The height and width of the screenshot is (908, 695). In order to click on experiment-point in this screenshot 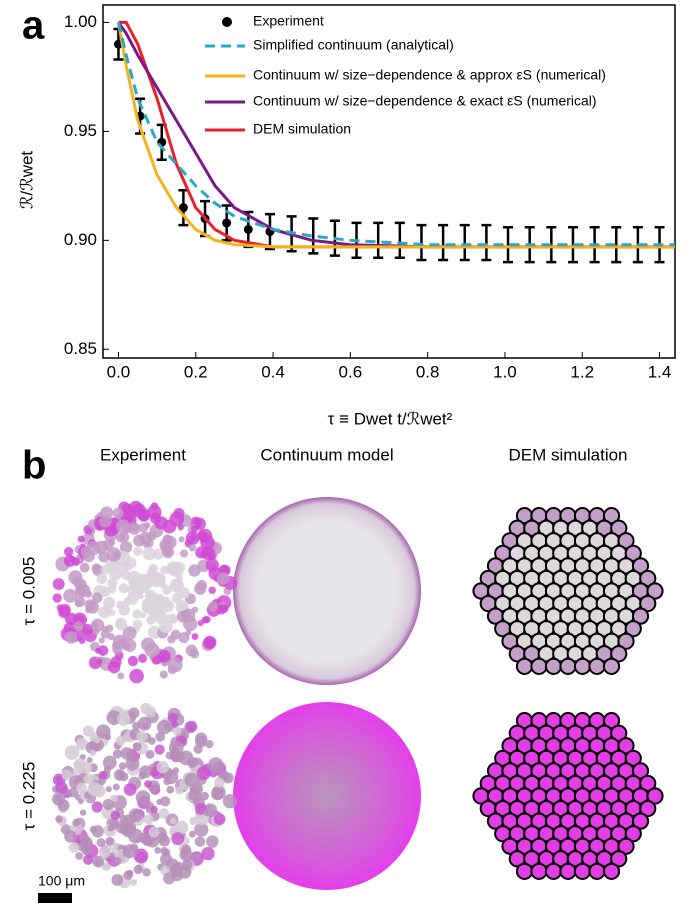, I will do `click(183, 208)`.